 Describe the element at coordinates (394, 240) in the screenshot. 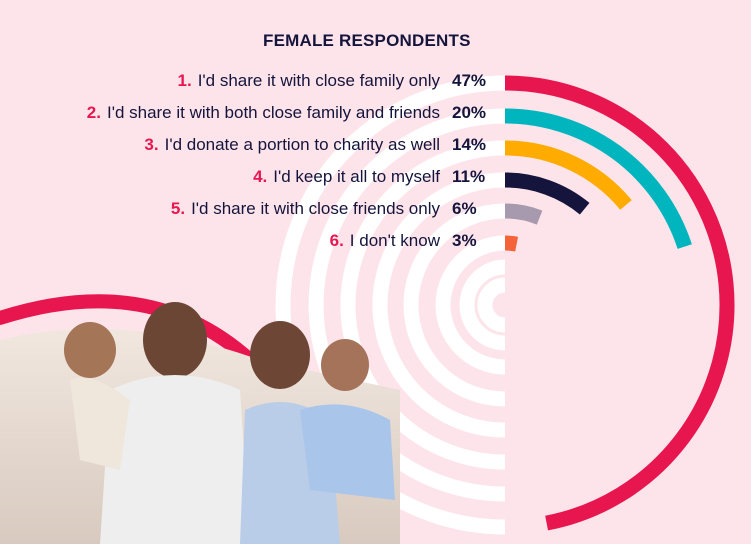

I see `legend-label: I don't know` at that location.